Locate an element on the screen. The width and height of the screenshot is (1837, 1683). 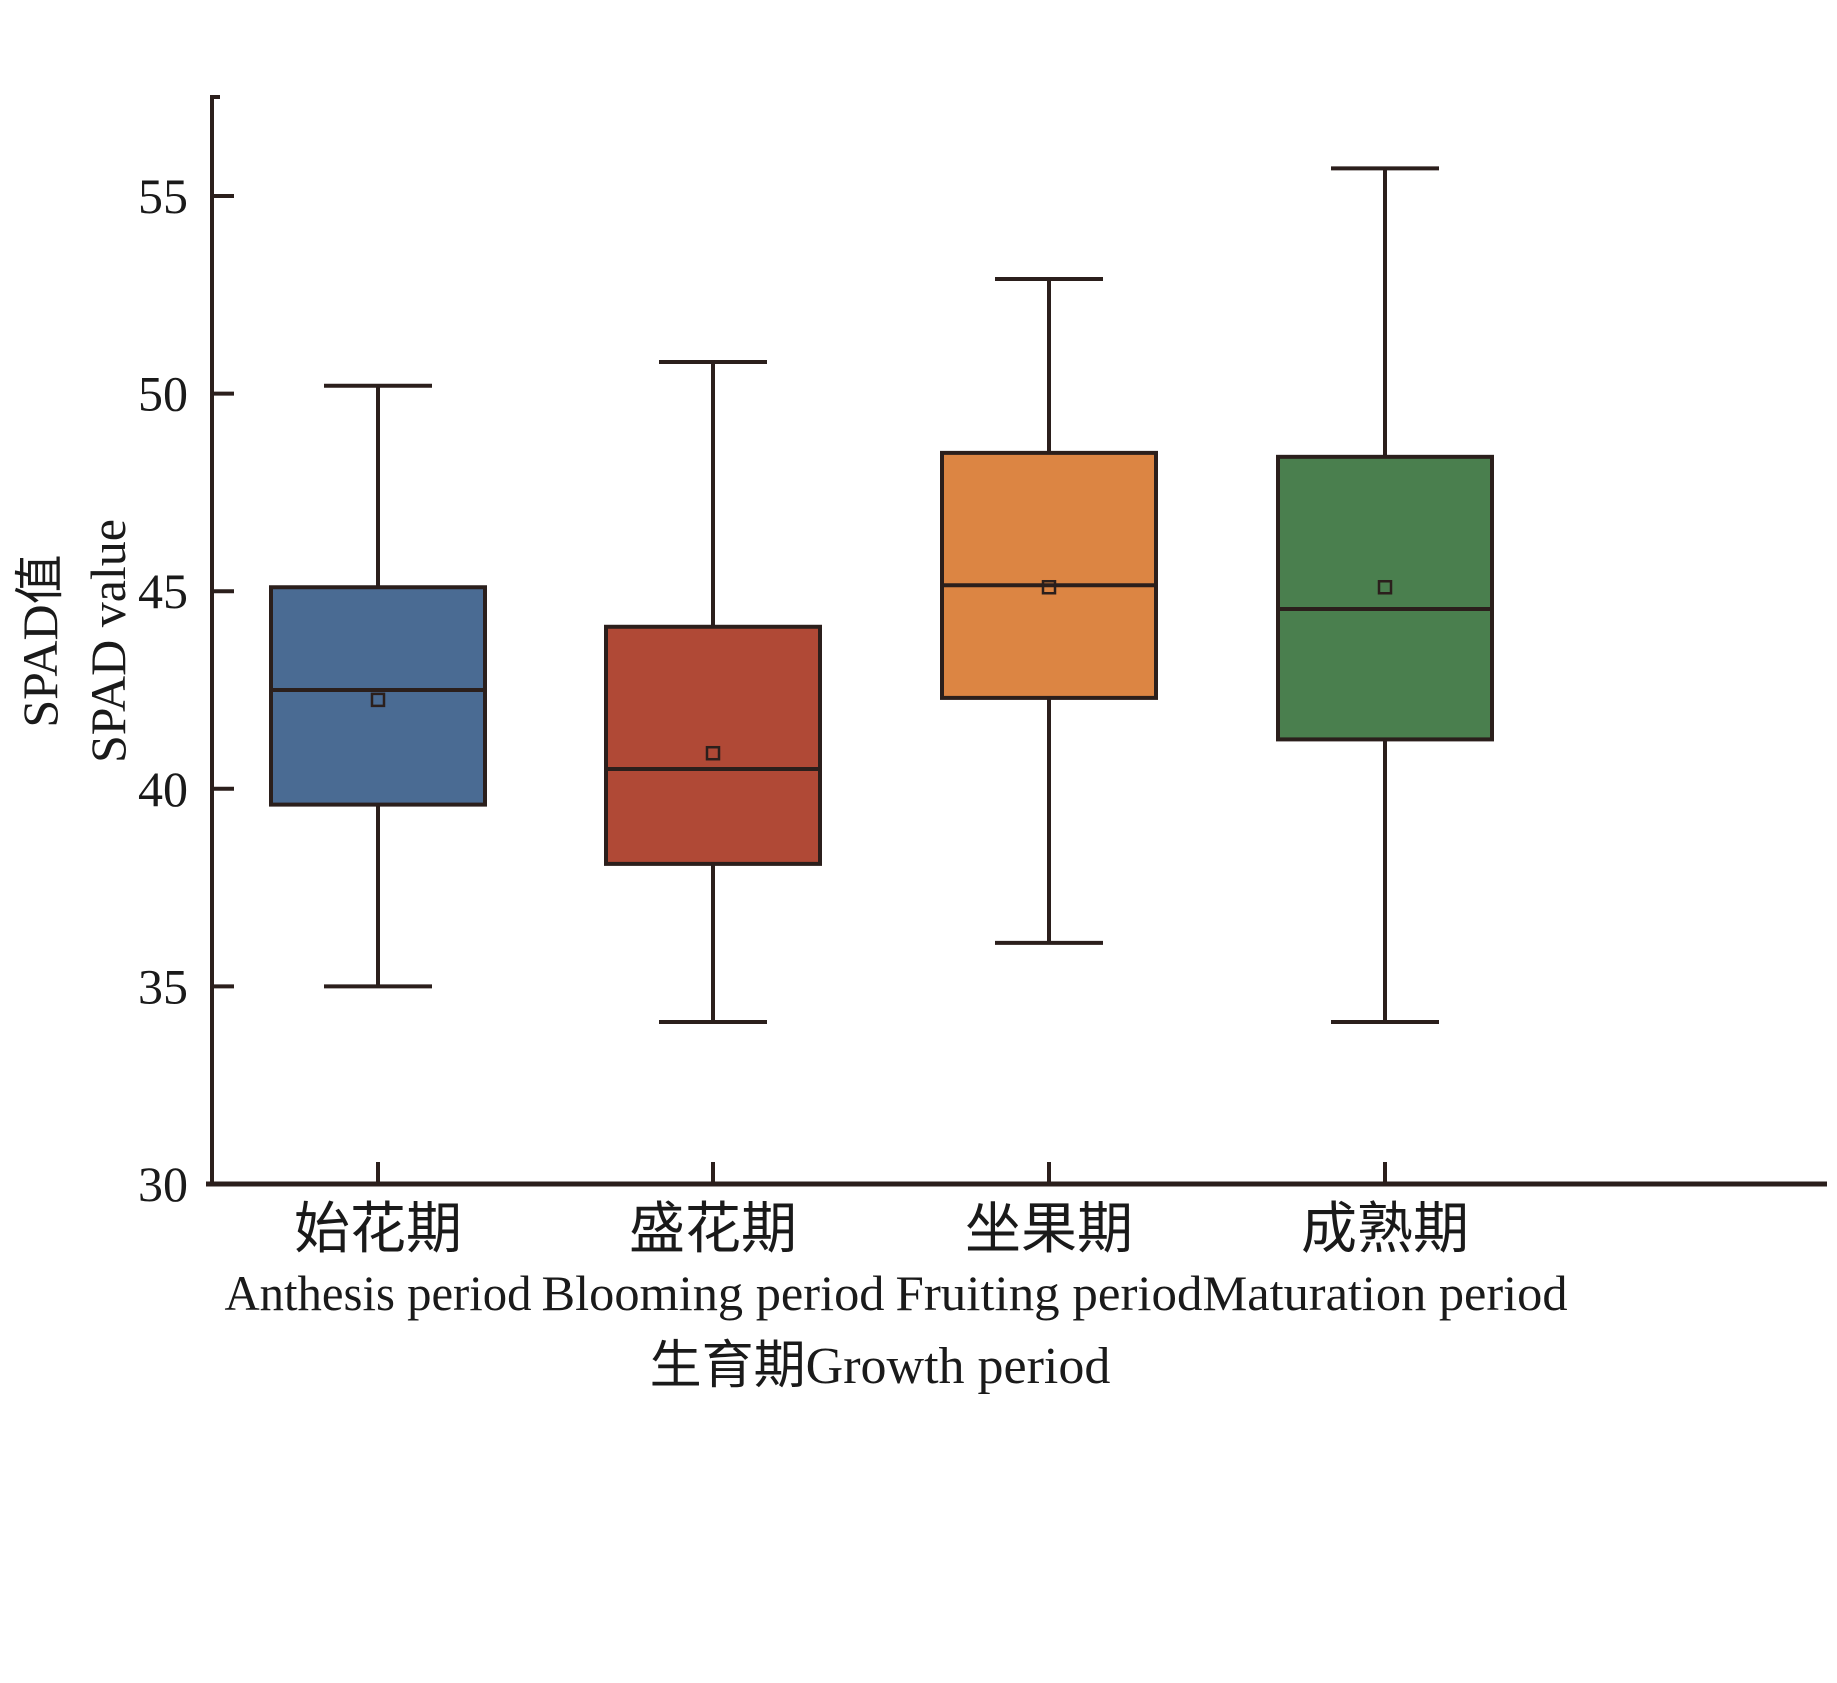
x-tick-label-english: Anthesis period is located at coordinates (378, 1293).